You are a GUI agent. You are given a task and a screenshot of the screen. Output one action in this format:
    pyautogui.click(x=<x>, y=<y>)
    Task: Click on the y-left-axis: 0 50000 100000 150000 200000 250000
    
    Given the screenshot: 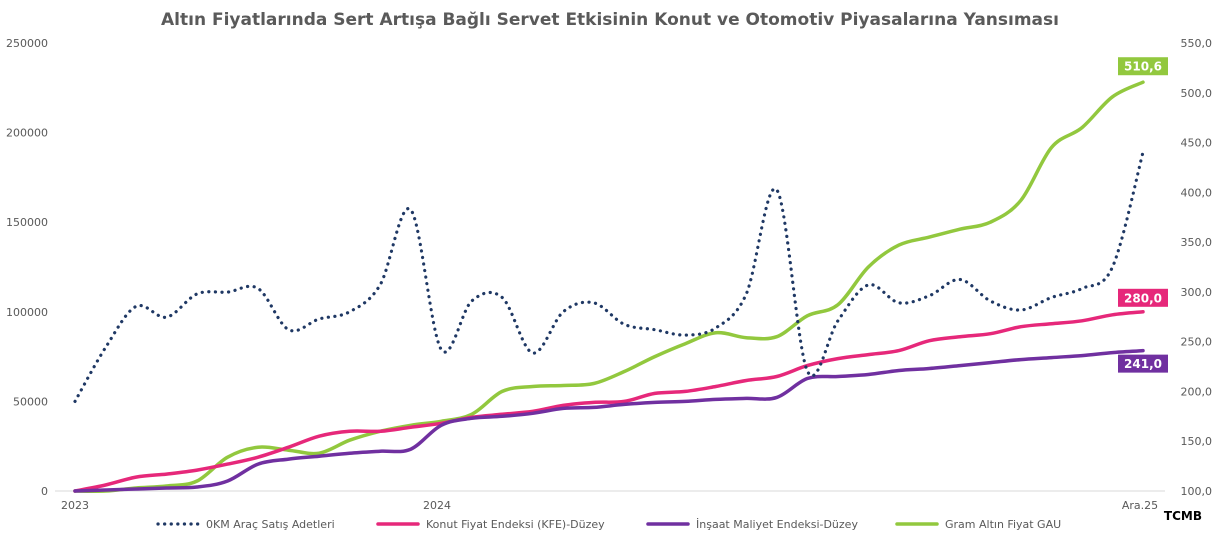 What is the action you would take?
    pyautogui.click(x=27, y=267)
    